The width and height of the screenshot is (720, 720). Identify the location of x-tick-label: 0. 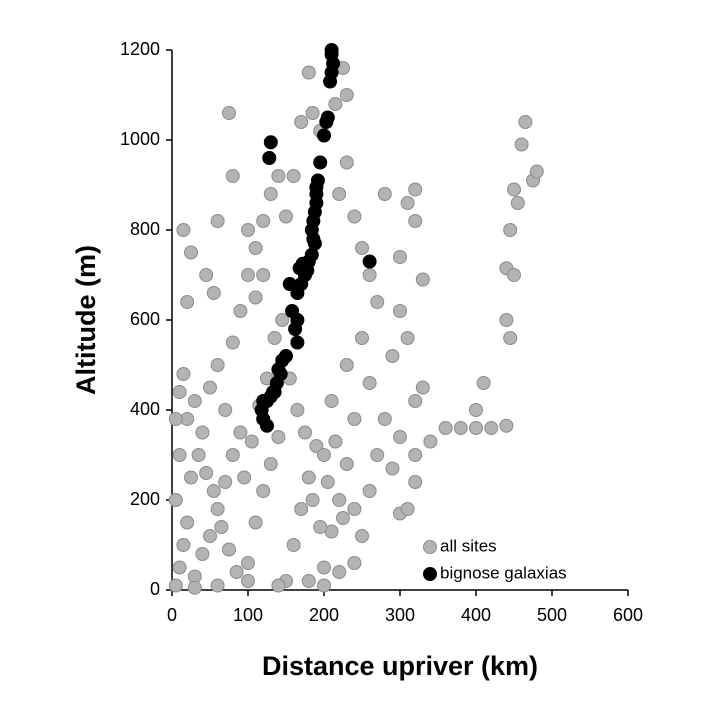
(172, 615).